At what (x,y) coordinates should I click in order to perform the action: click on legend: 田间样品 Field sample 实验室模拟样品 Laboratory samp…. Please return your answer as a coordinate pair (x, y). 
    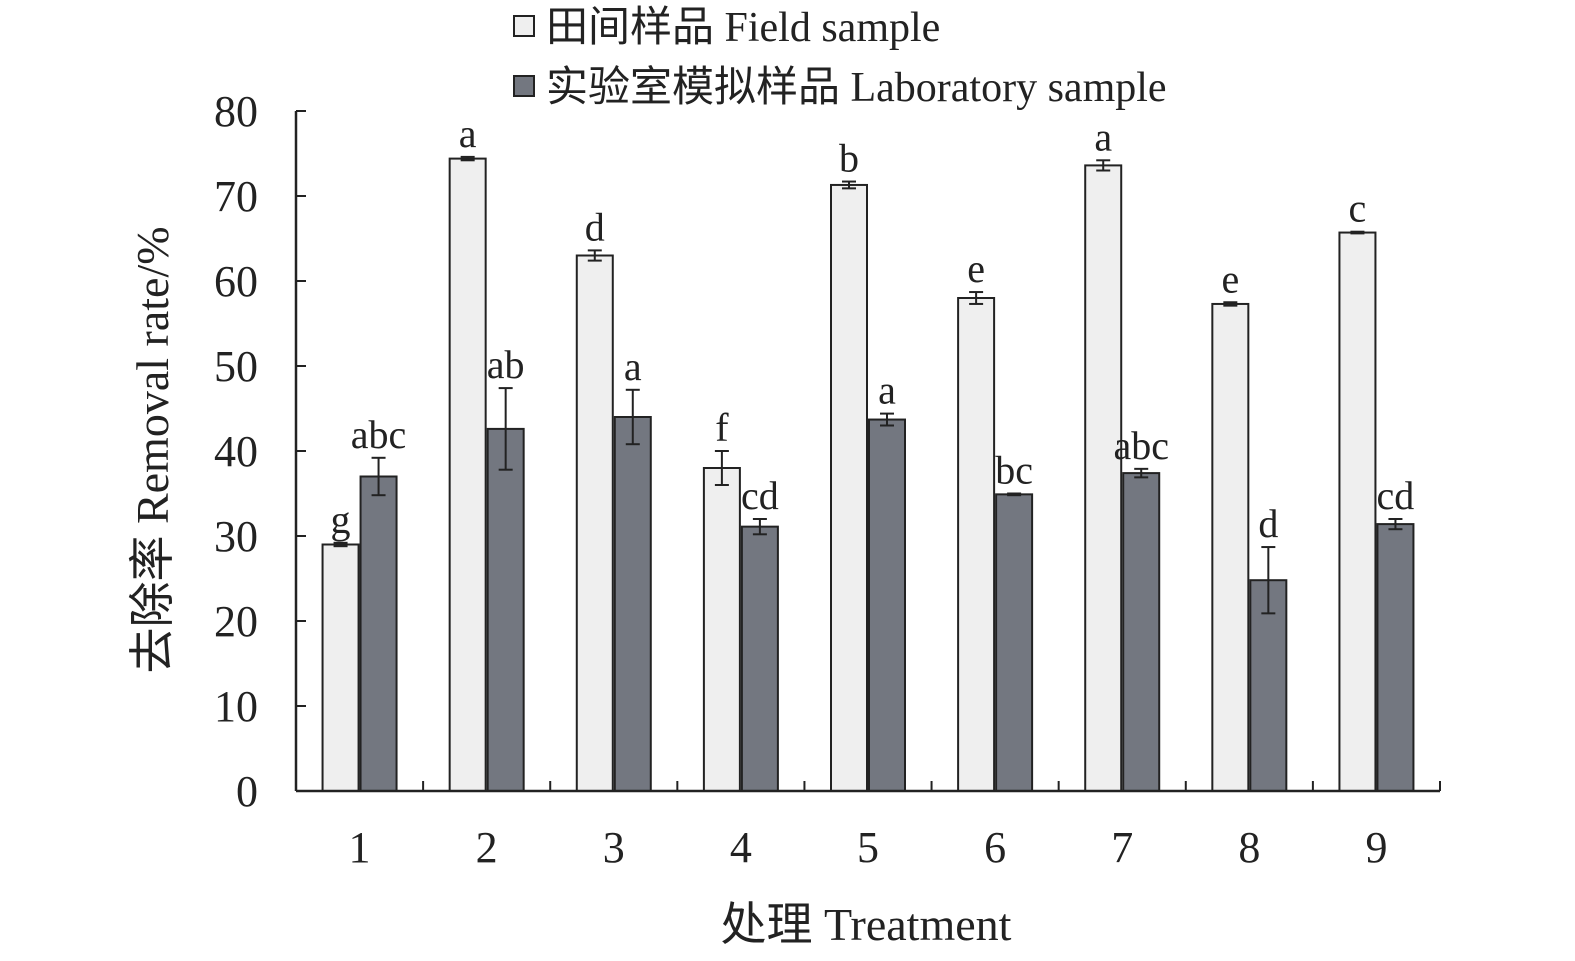
    Looking at the image, I should click on (840, 58).